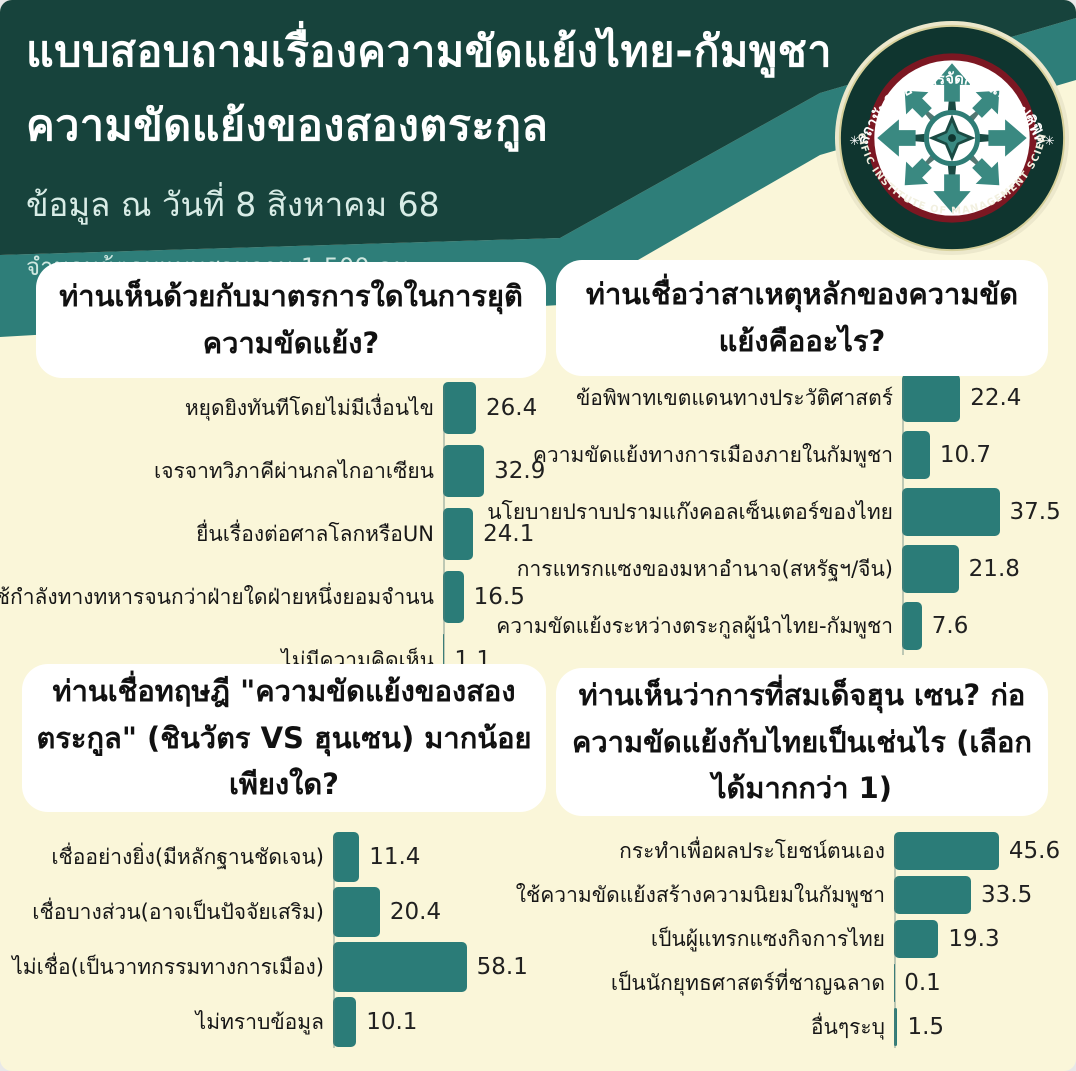 Image resolution: width=1076 pixels, height=1071 pixels. I want to click on value-label: 33.5, so click(1007, 895).